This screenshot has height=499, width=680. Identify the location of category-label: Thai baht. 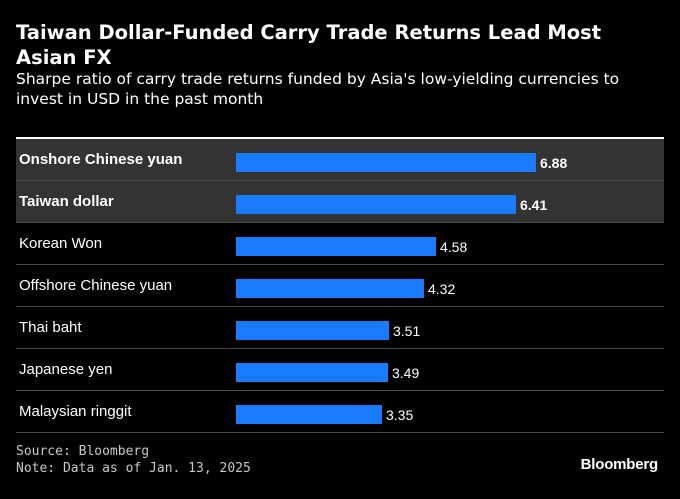
(50, 327).